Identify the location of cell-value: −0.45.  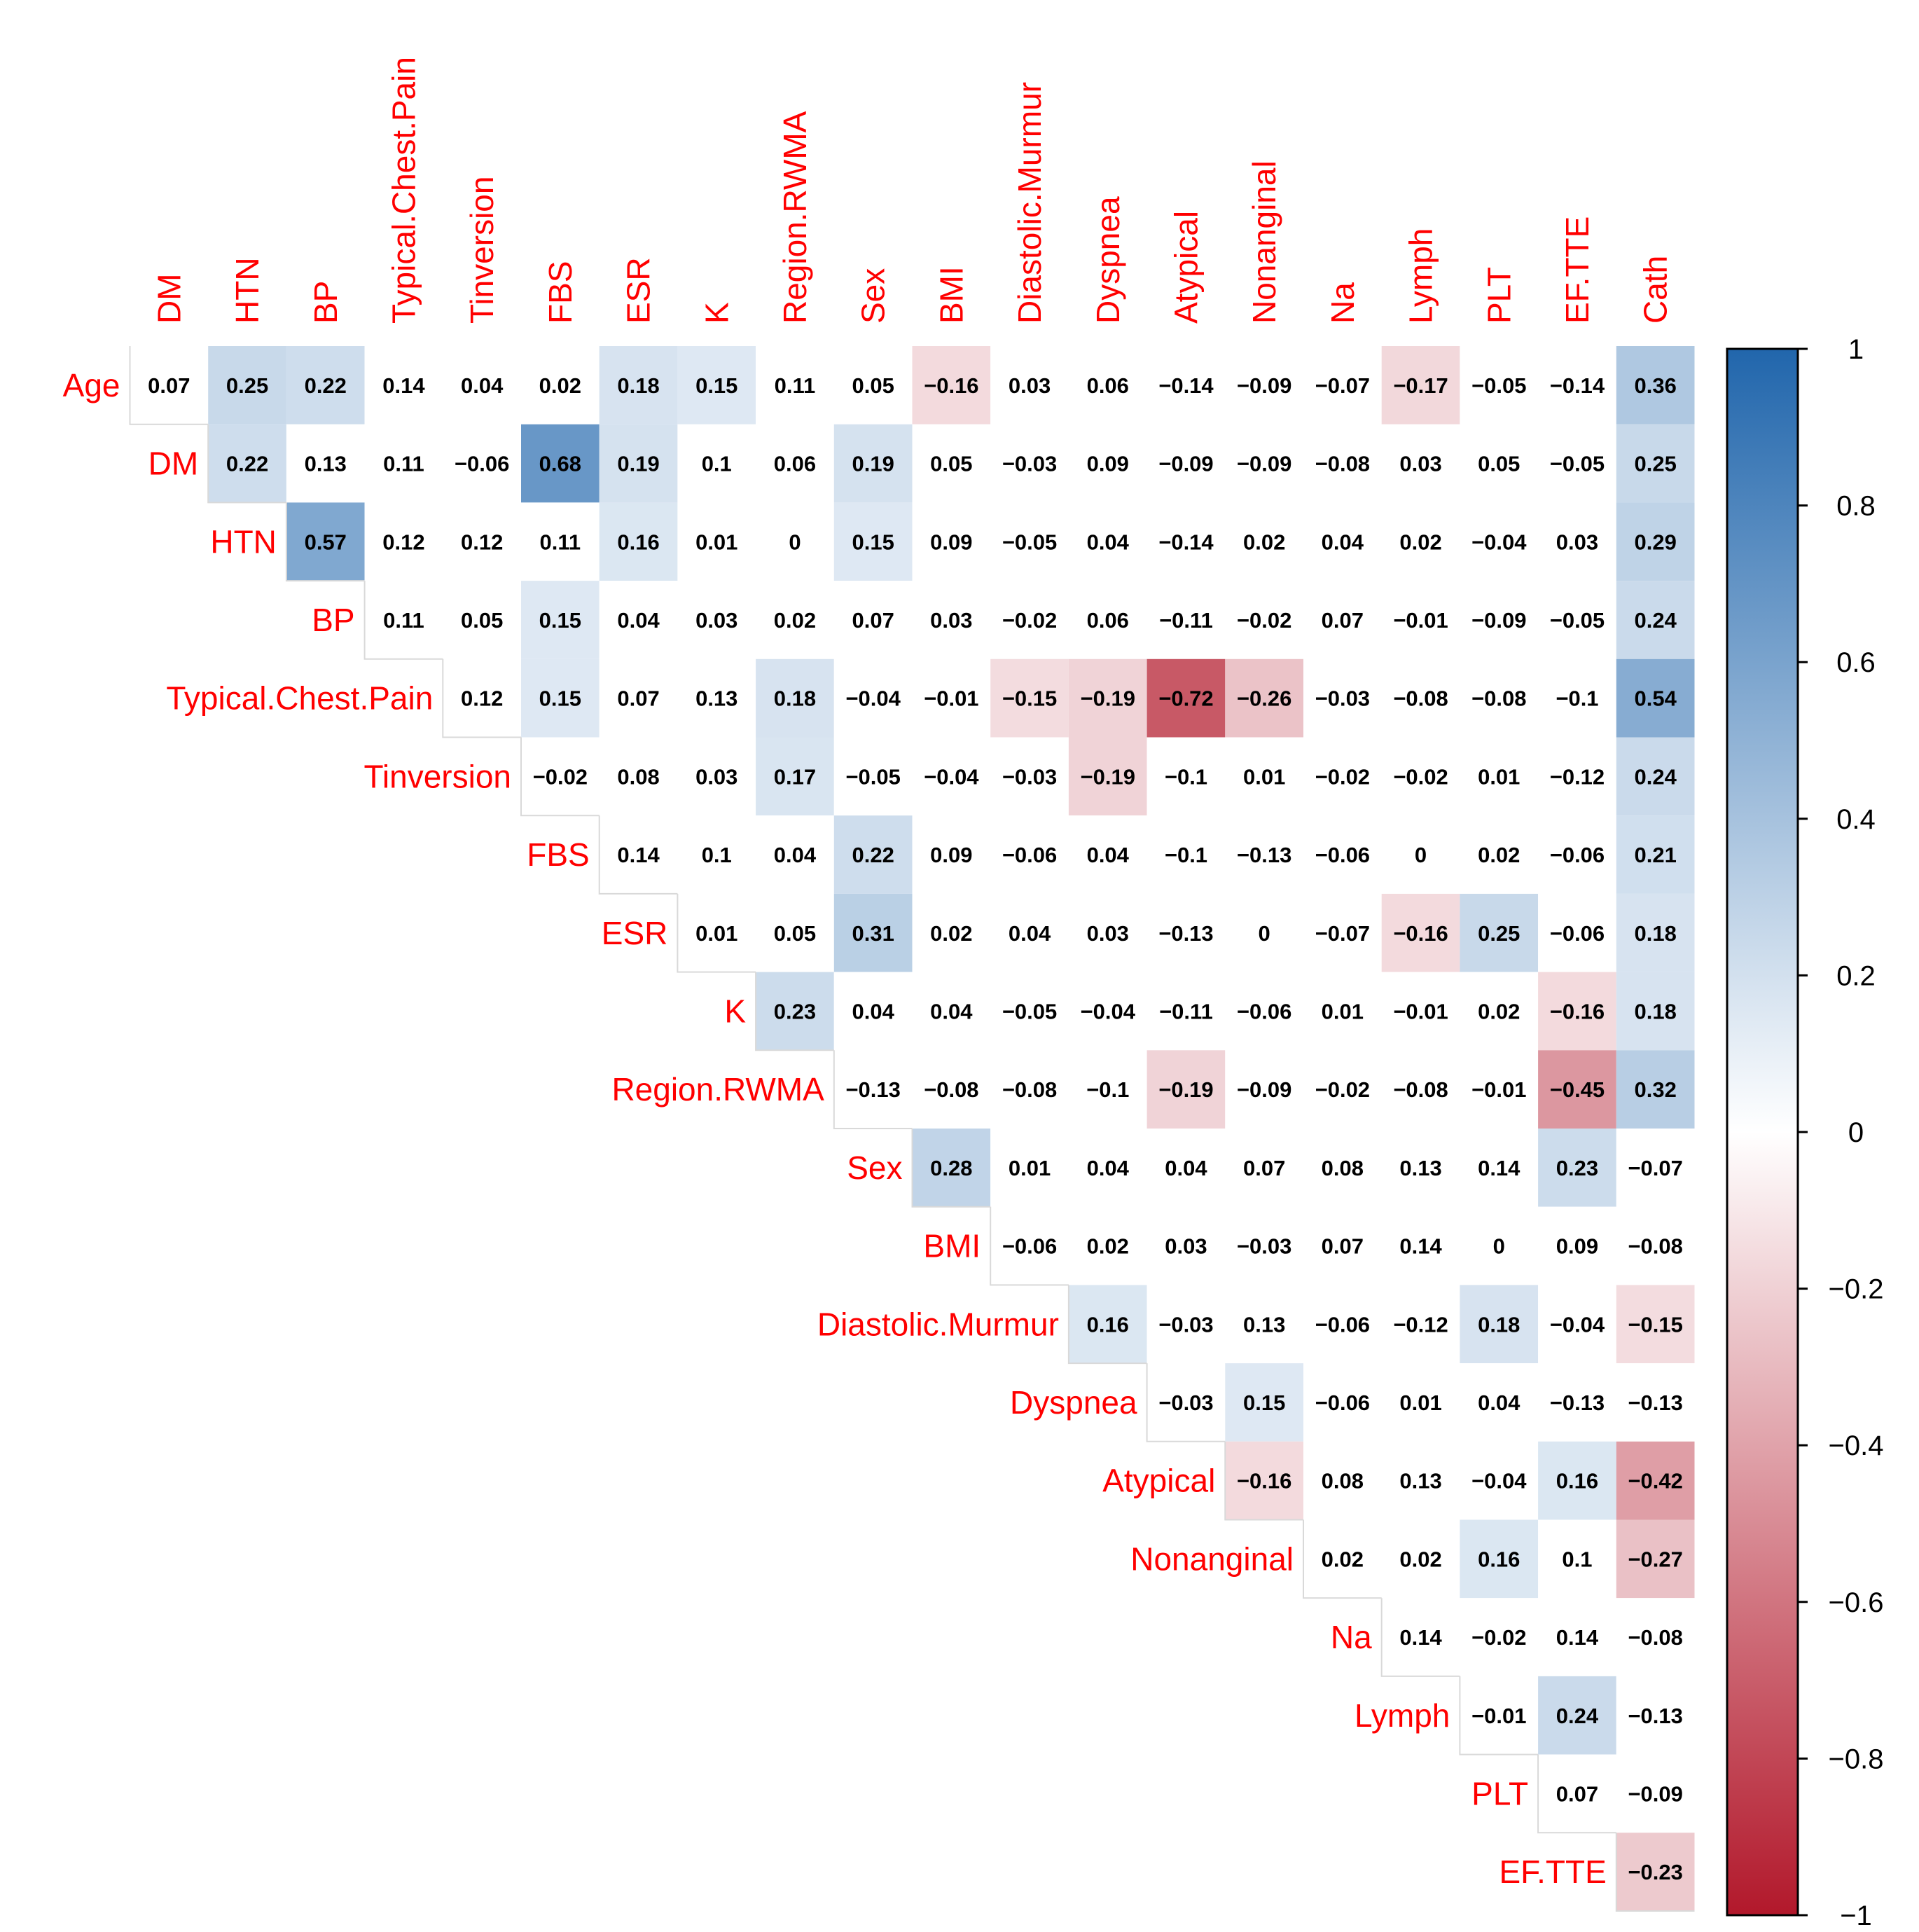
(1578, 1089).